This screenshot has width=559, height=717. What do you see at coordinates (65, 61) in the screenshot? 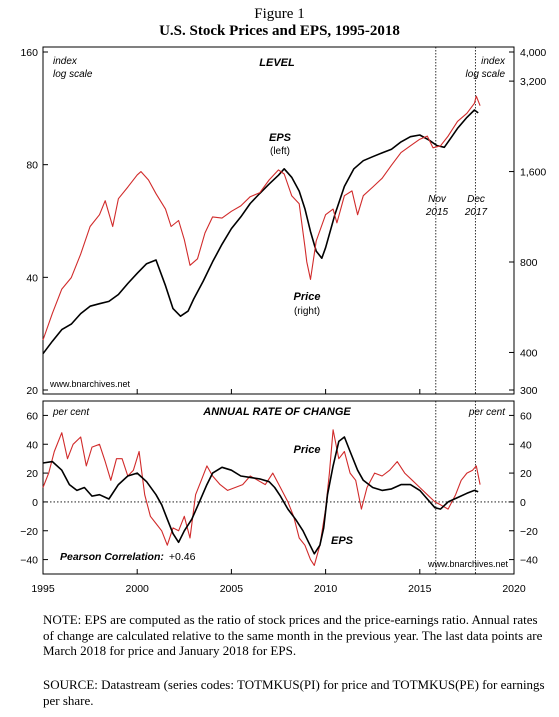
I see `level-left-axis-note-1: index` at bounding box center [65, 61].